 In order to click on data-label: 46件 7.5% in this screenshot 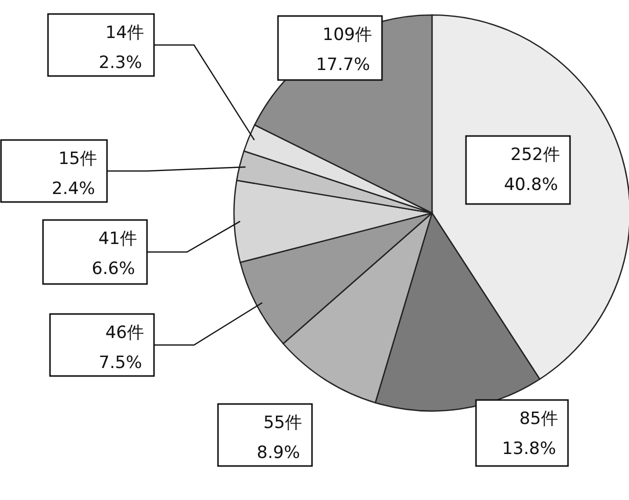, I will do `click(121, 348)`.